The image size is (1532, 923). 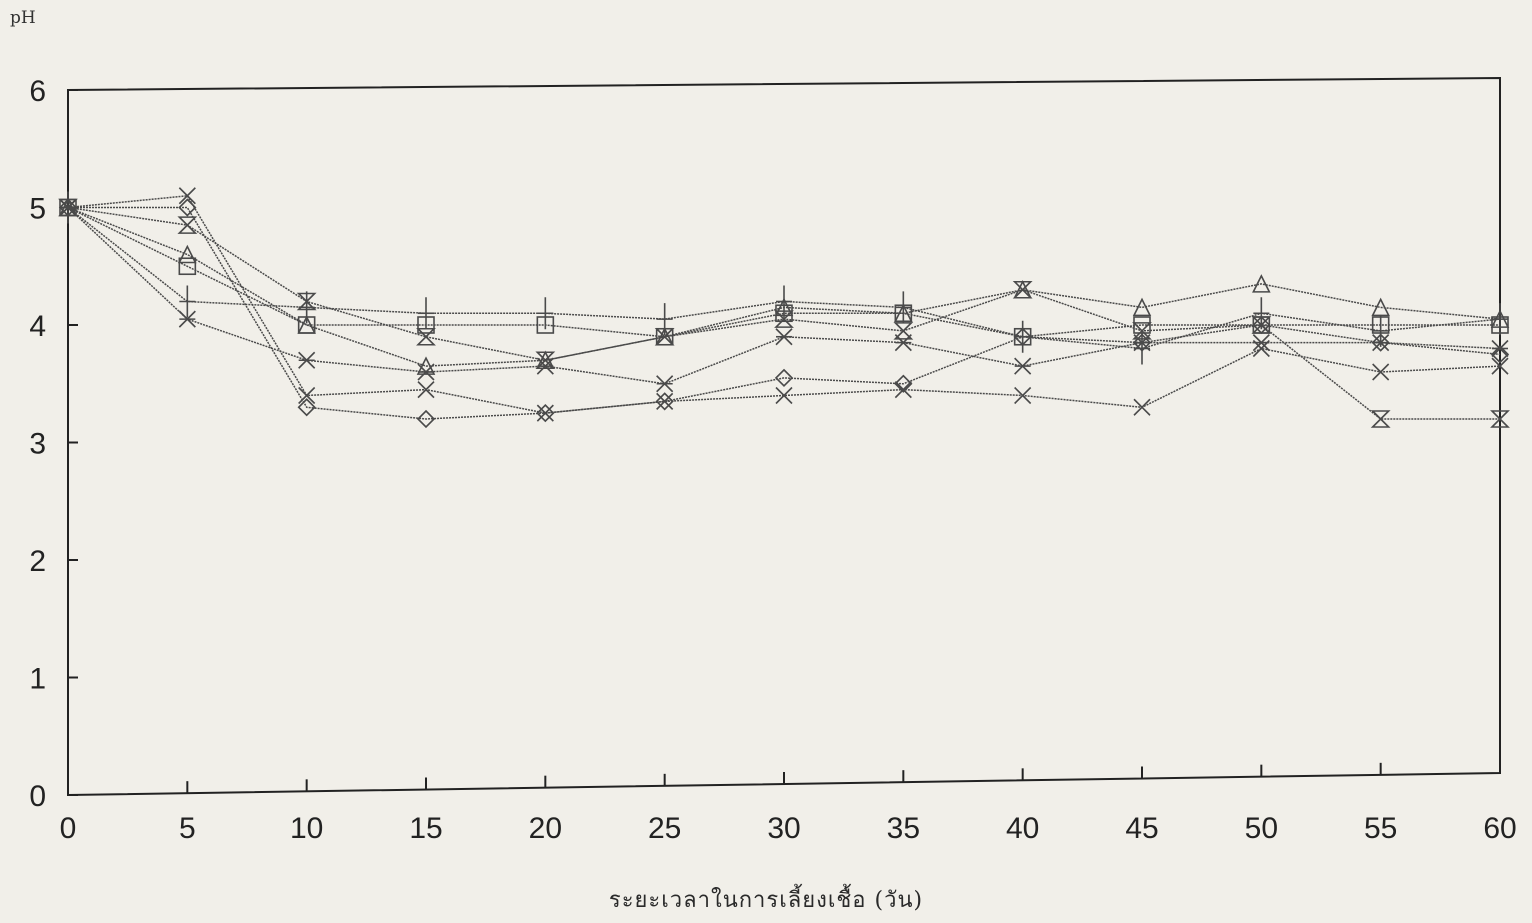 I want to click on y-axis-label: pH, so click(x=23, y=18).